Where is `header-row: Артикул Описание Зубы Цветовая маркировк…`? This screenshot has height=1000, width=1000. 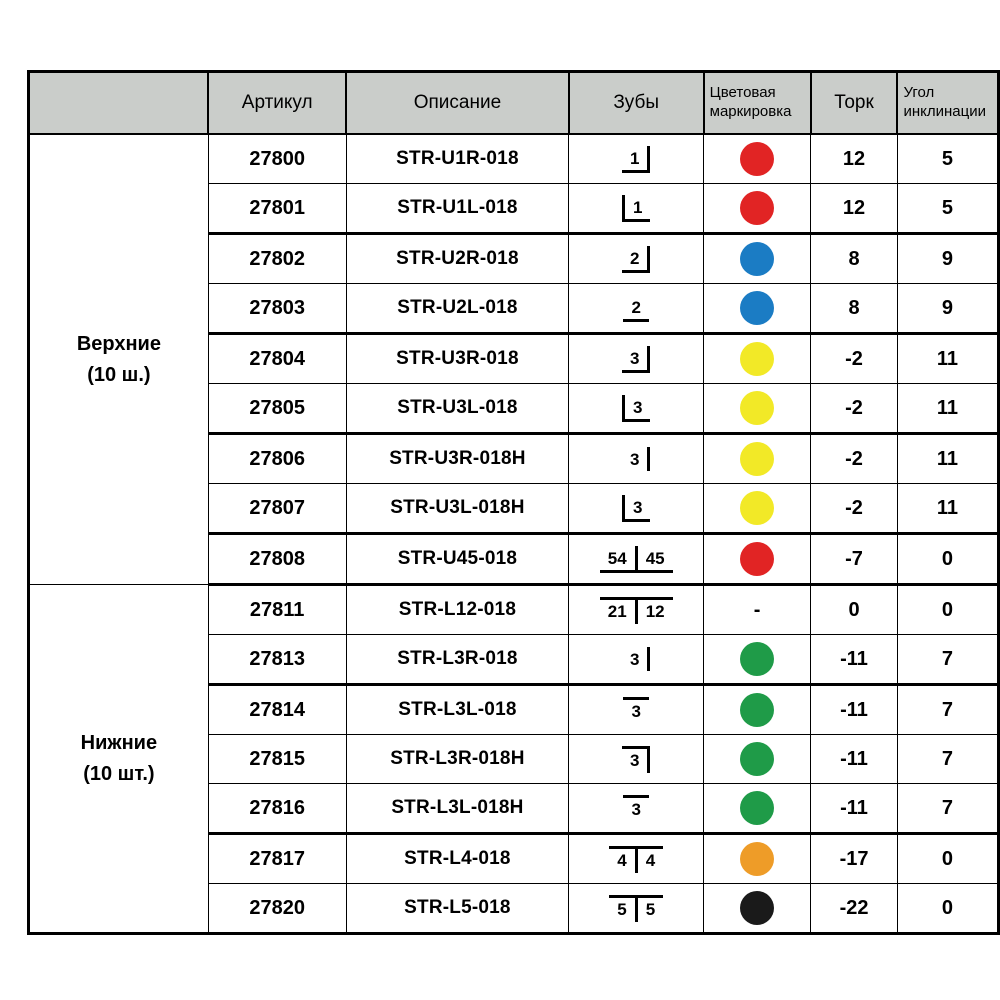 header-row: Артикул Описание Зубы Цветовая маркировк… is located at coordinates (513, 102).